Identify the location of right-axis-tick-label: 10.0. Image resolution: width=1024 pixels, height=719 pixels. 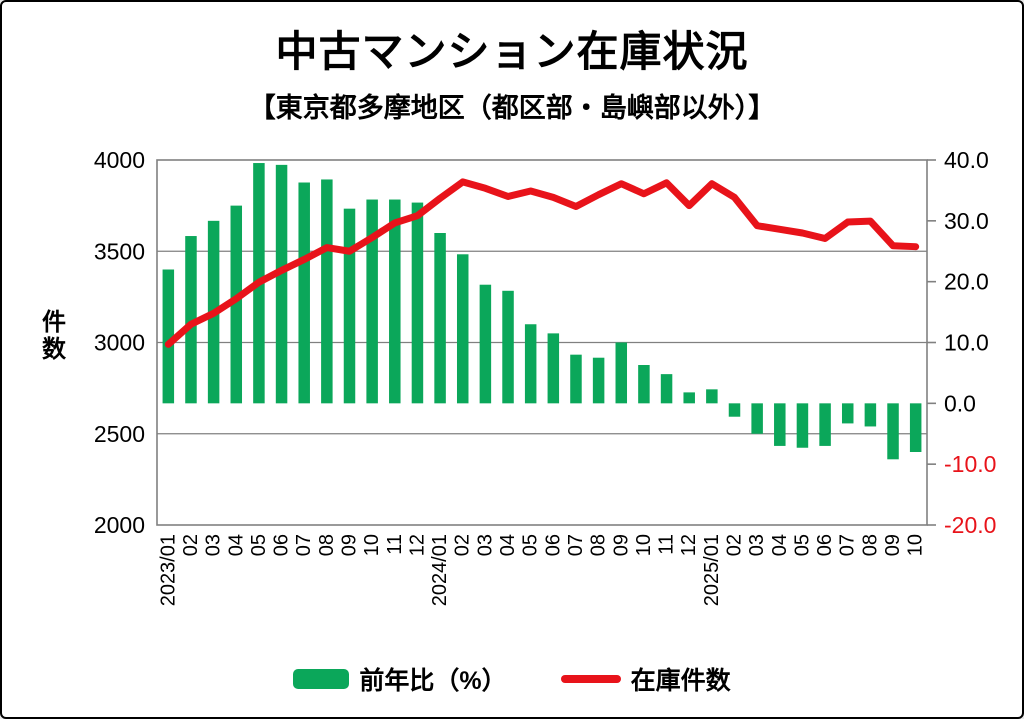
(966, 343).